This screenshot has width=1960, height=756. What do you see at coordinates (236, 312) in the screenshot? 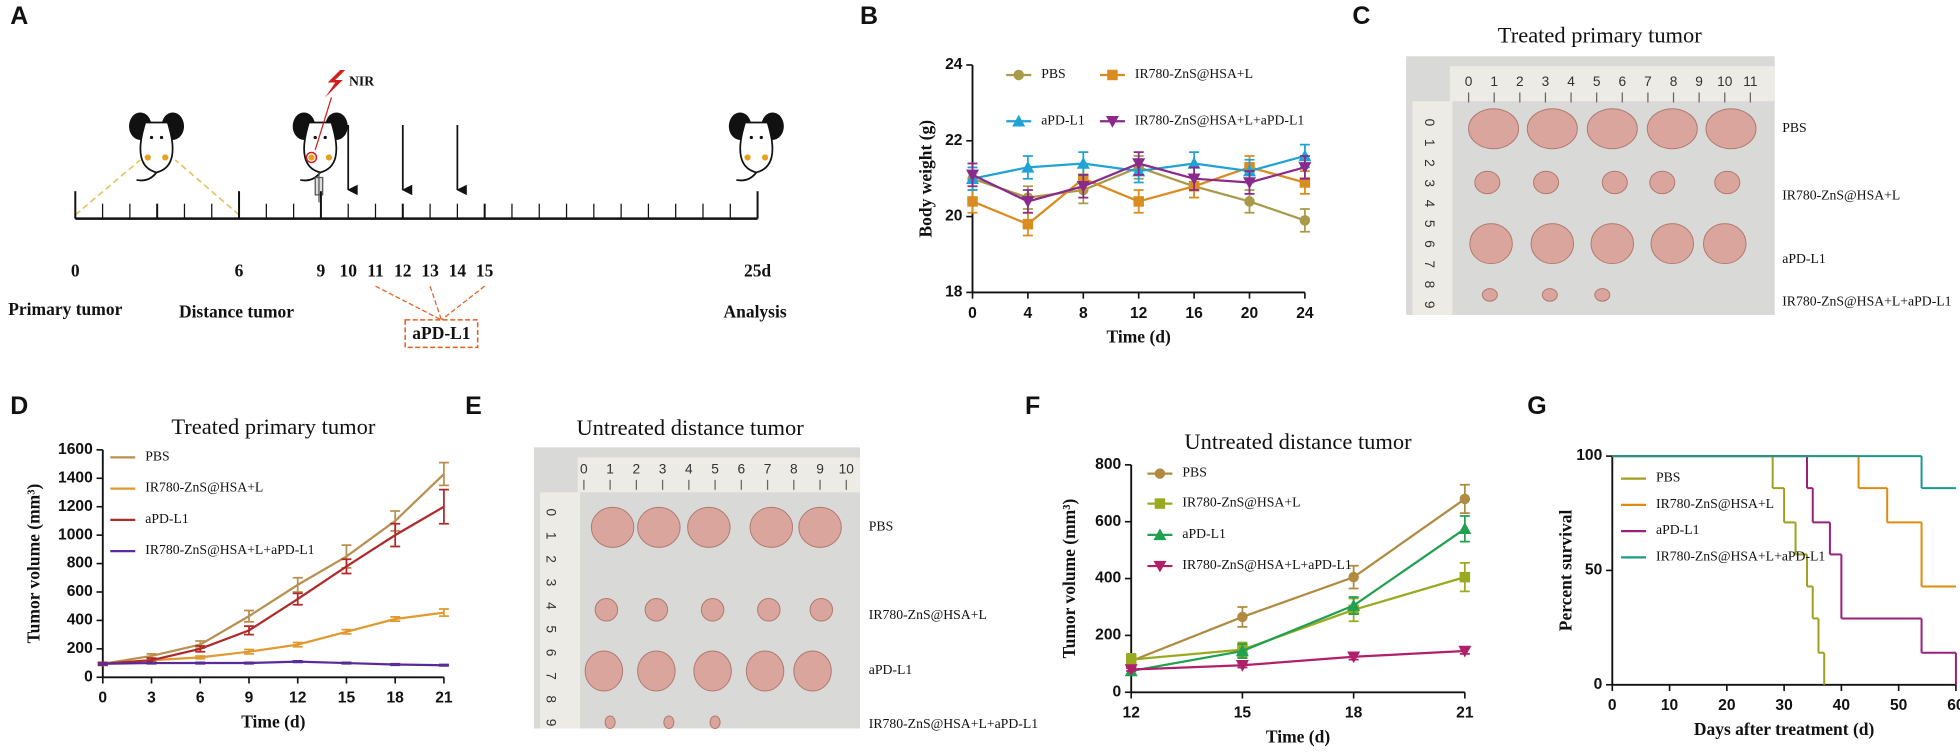
I see `stage-label: Distance tumor` at bounding box center [236, 312].